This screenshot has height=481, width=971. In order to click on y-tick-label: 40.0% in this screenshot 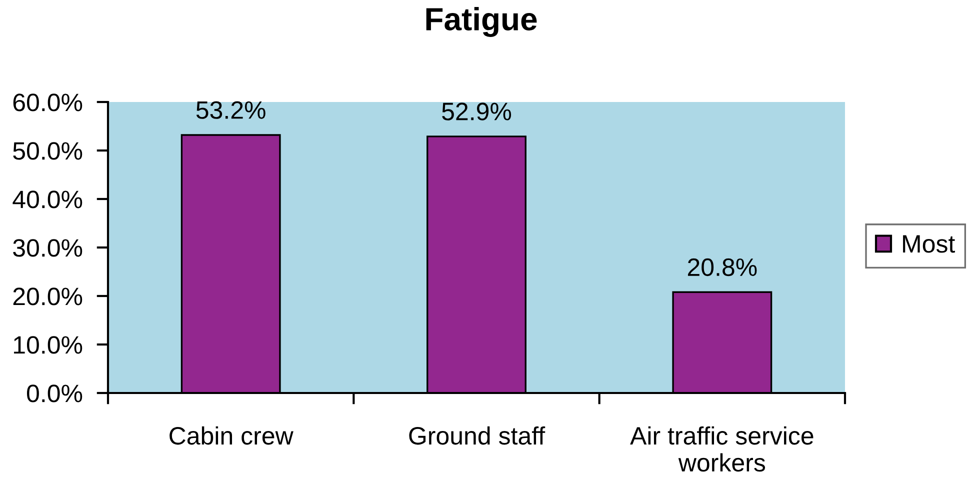, I will do `click(47, 199)`.